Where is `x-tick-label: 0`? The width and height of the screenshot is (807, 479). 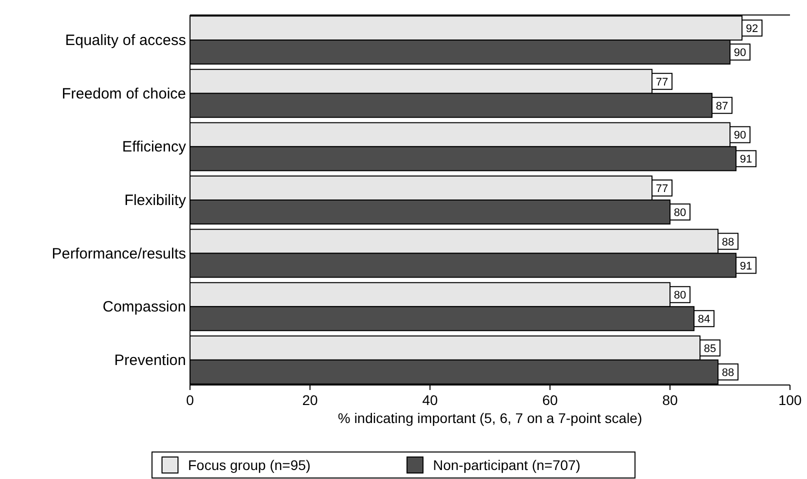 x-tick-label: 0 is located at coordinates (190, 400).